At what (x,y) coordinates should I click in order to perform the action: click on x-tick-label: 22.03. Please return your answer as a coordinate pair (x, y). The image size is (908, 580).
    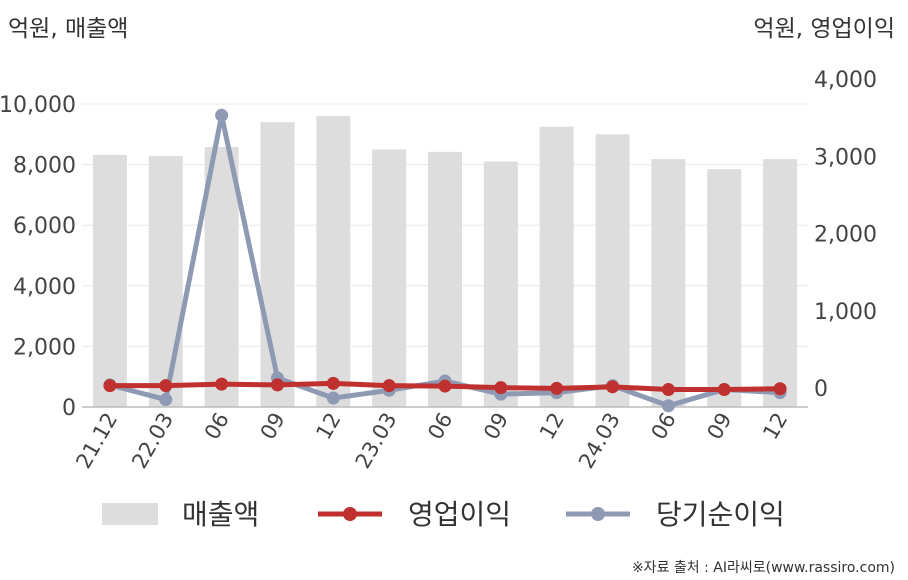
    Looking at the image, I should click on (152, 441).